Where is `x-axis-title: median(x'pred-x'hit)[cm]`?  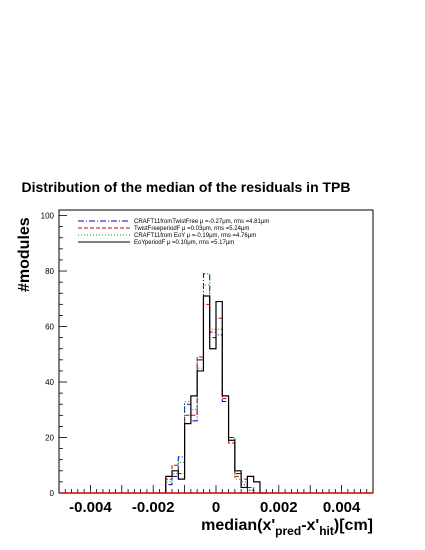
x-axis-title: median(x'pred-x'hit)[cm] is located at coordinates (287, 527).